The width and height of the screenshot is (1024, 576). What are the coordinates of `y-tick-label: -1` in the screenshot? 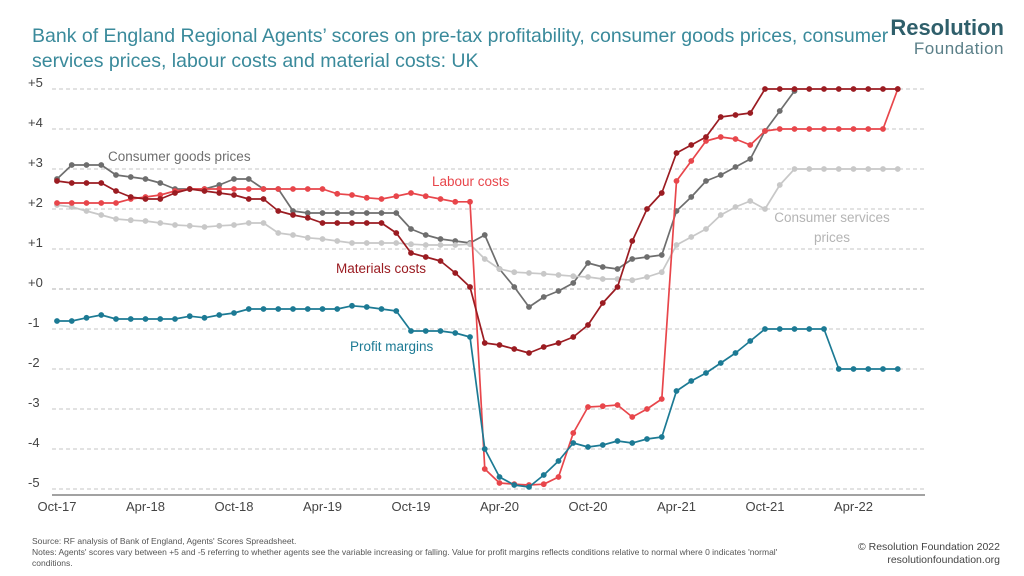 It's located at (34, 322).